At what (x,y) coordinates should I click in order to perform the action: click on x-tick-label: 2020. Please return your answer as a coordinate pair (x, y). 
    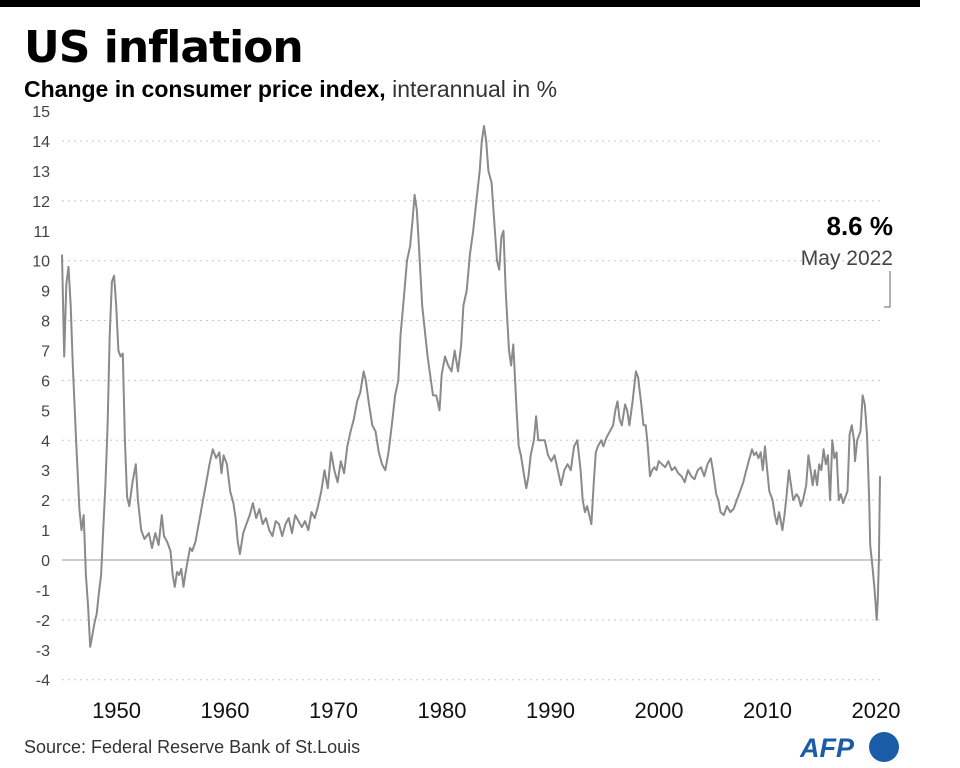
    Looking at the image, I should click on (875, 710).